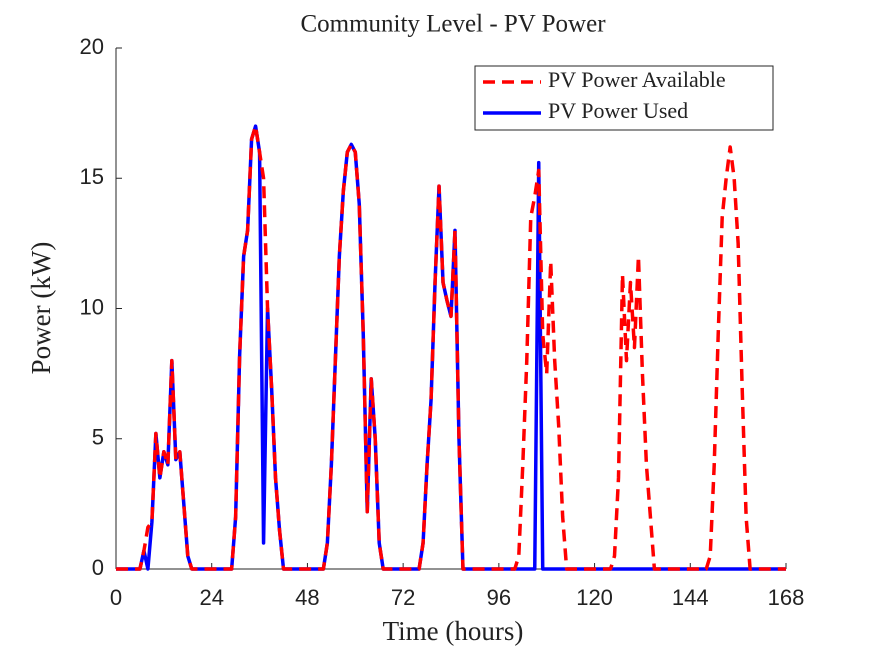  Describe the element at coordinates (92, 306) in the screenshot. I see `y-tick-label: 10` at that location.